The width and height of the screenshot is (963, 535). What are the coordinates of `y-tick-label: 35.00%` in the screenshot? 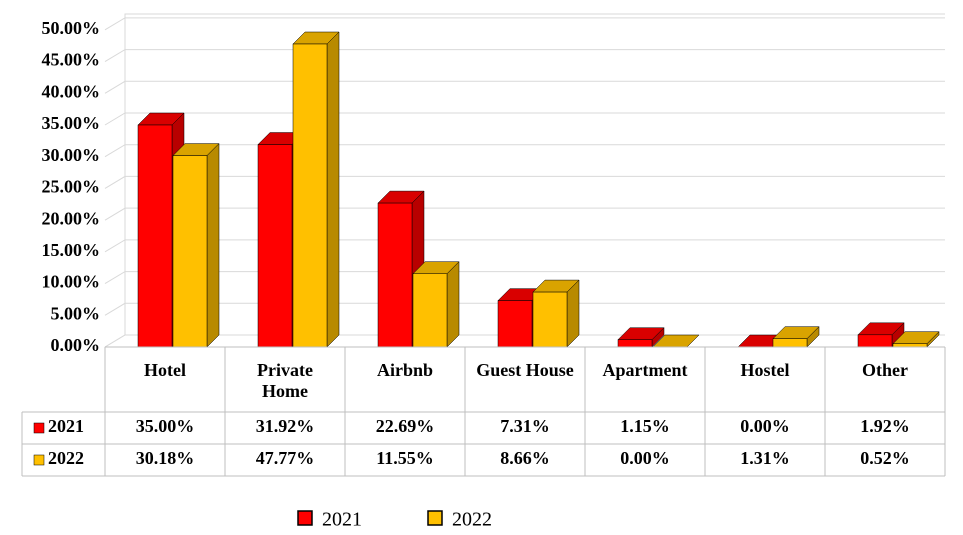 It's located at (71, 123).